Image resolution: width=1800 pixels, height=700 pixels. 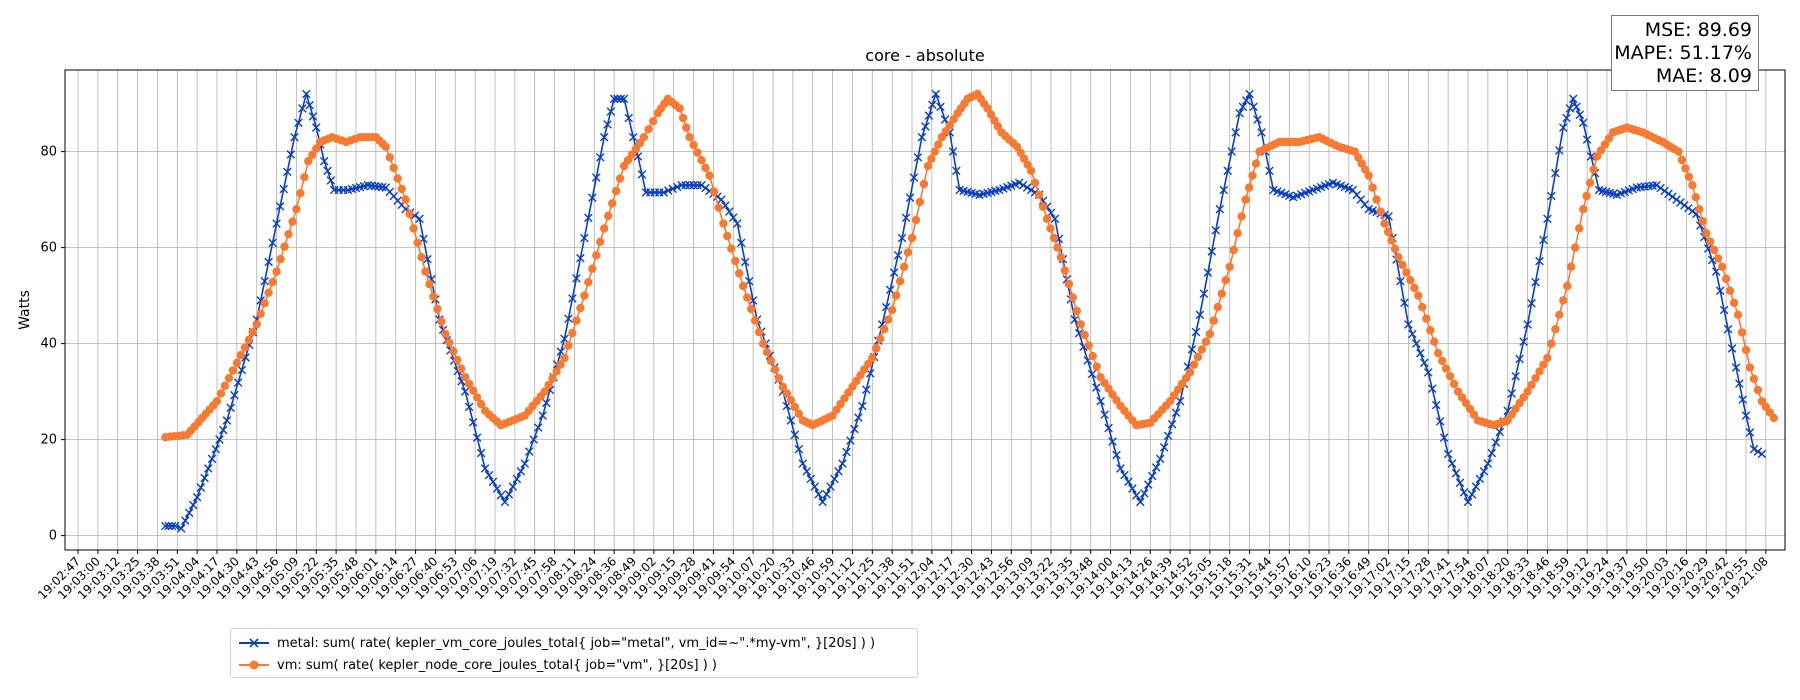 What do you see at coordinates (48, 344) in the screenshot?
I see `y-tick-label: 40` at bounding box center [48, 344].